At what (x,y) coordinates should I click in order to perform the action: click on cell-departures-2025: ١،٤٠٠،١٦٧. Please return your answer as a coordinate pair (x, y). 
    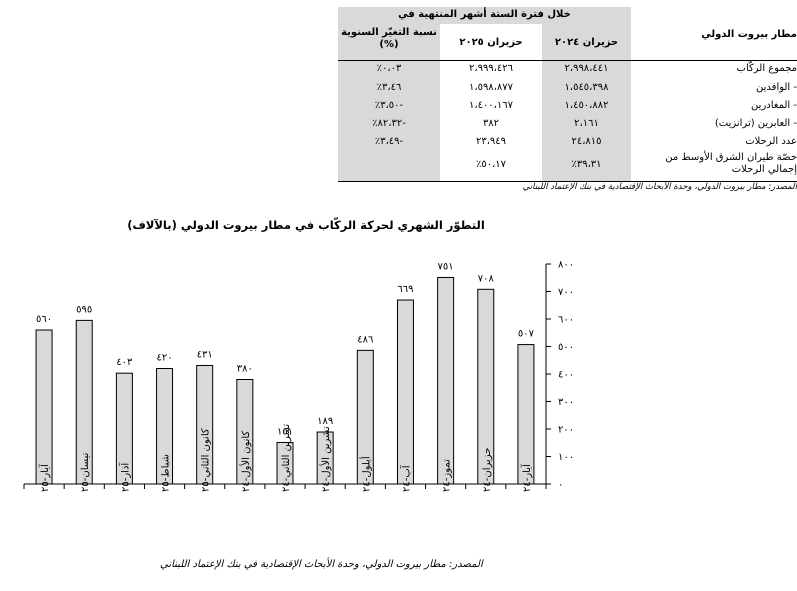
    Looking at the image, I should click on (491, 105).